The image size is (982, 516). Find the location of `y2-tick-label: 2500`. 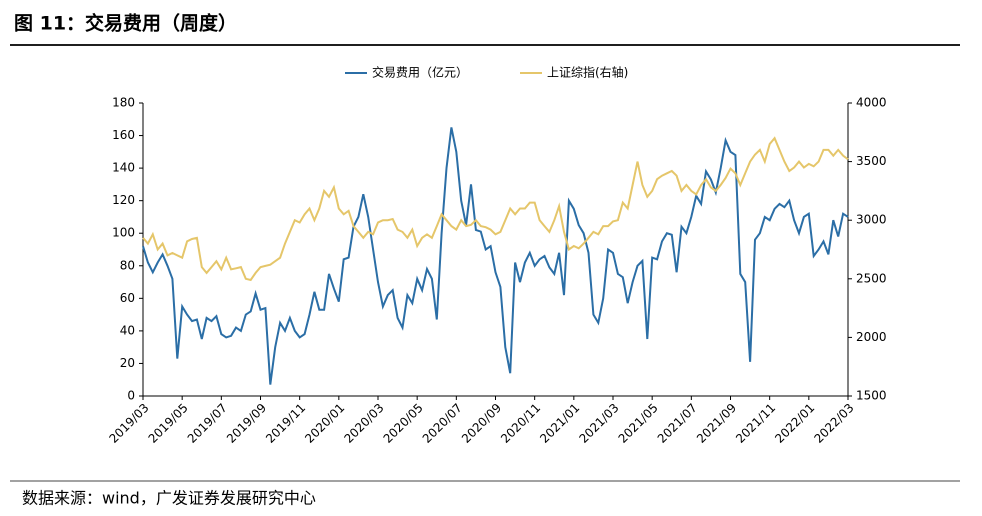

y2-tick-label: 2500 is located at coordinates (871, 278).